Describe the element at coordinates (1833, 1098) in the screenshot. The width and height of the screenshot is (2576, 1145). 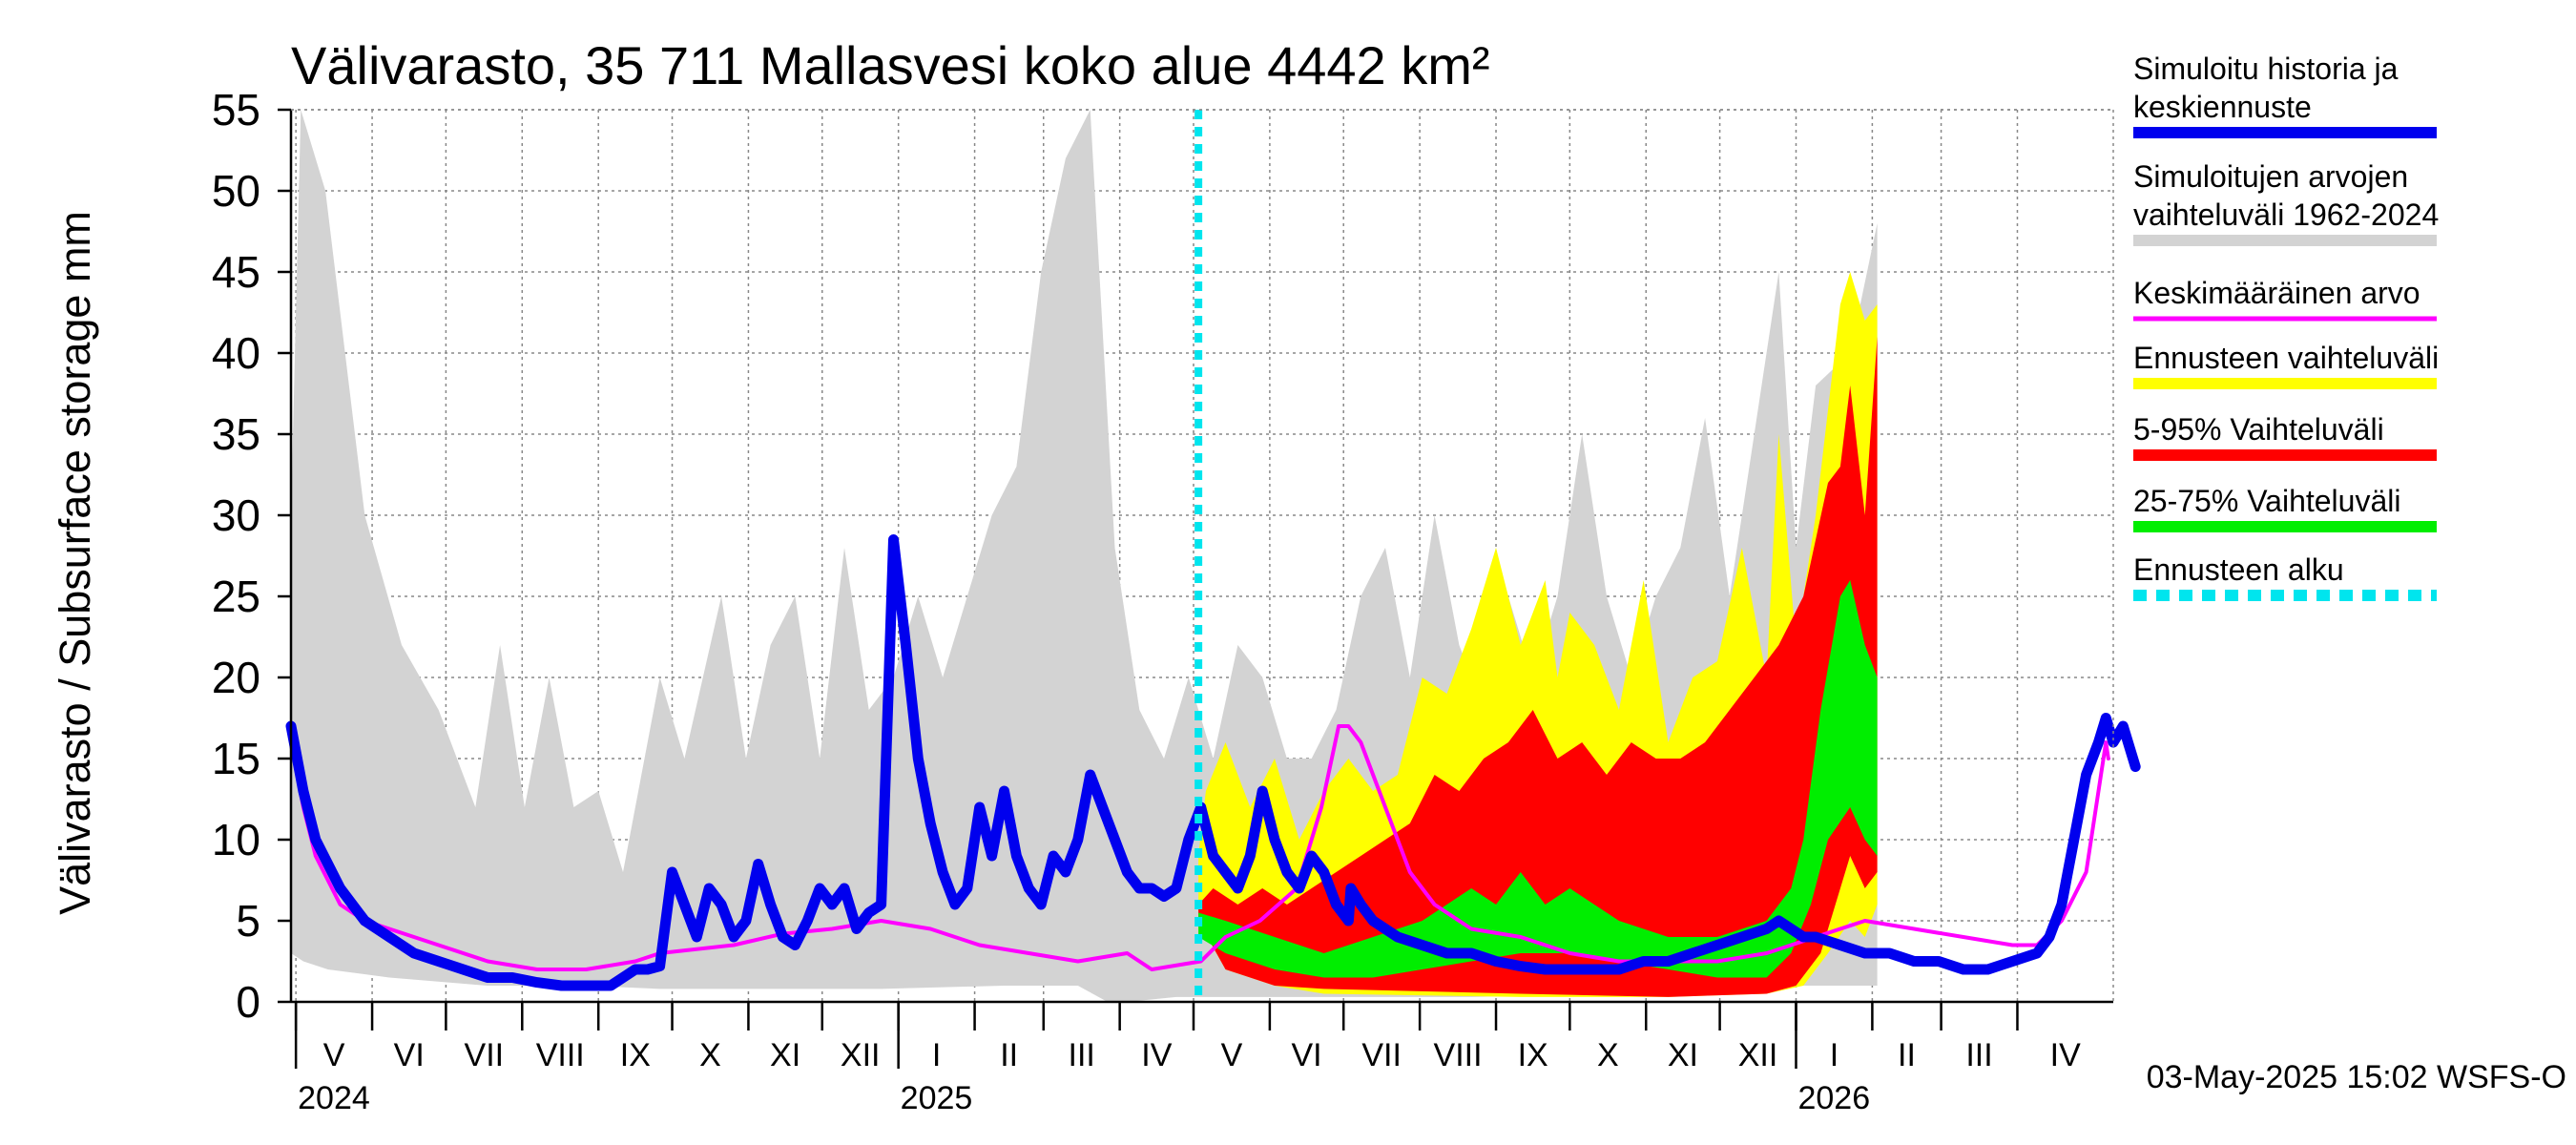
I see `year-label: 2026` at that location.